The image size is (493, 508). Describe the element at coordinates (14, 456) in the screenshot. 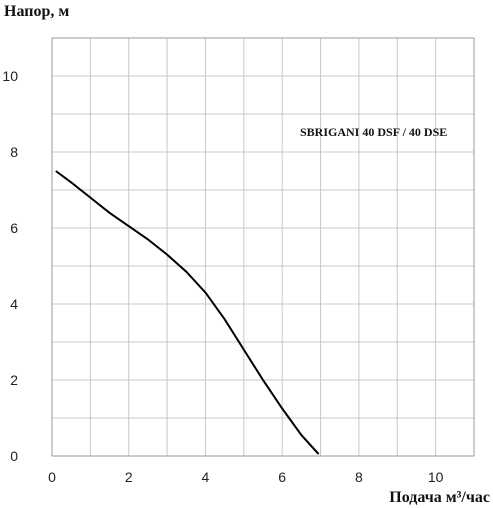

I see `y-tick-label: 0` at that location.